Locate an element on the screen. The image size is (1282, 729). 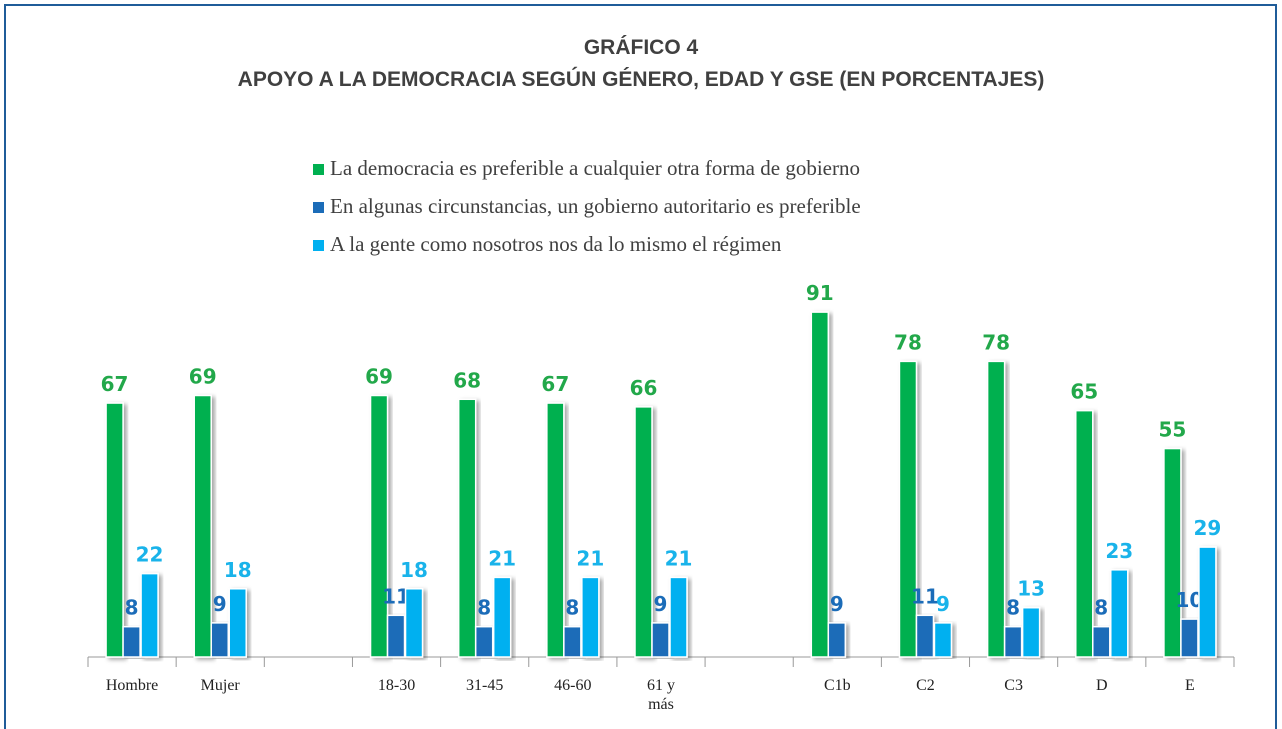
x-tick-label: C1b is located at coordinates (837, 685).